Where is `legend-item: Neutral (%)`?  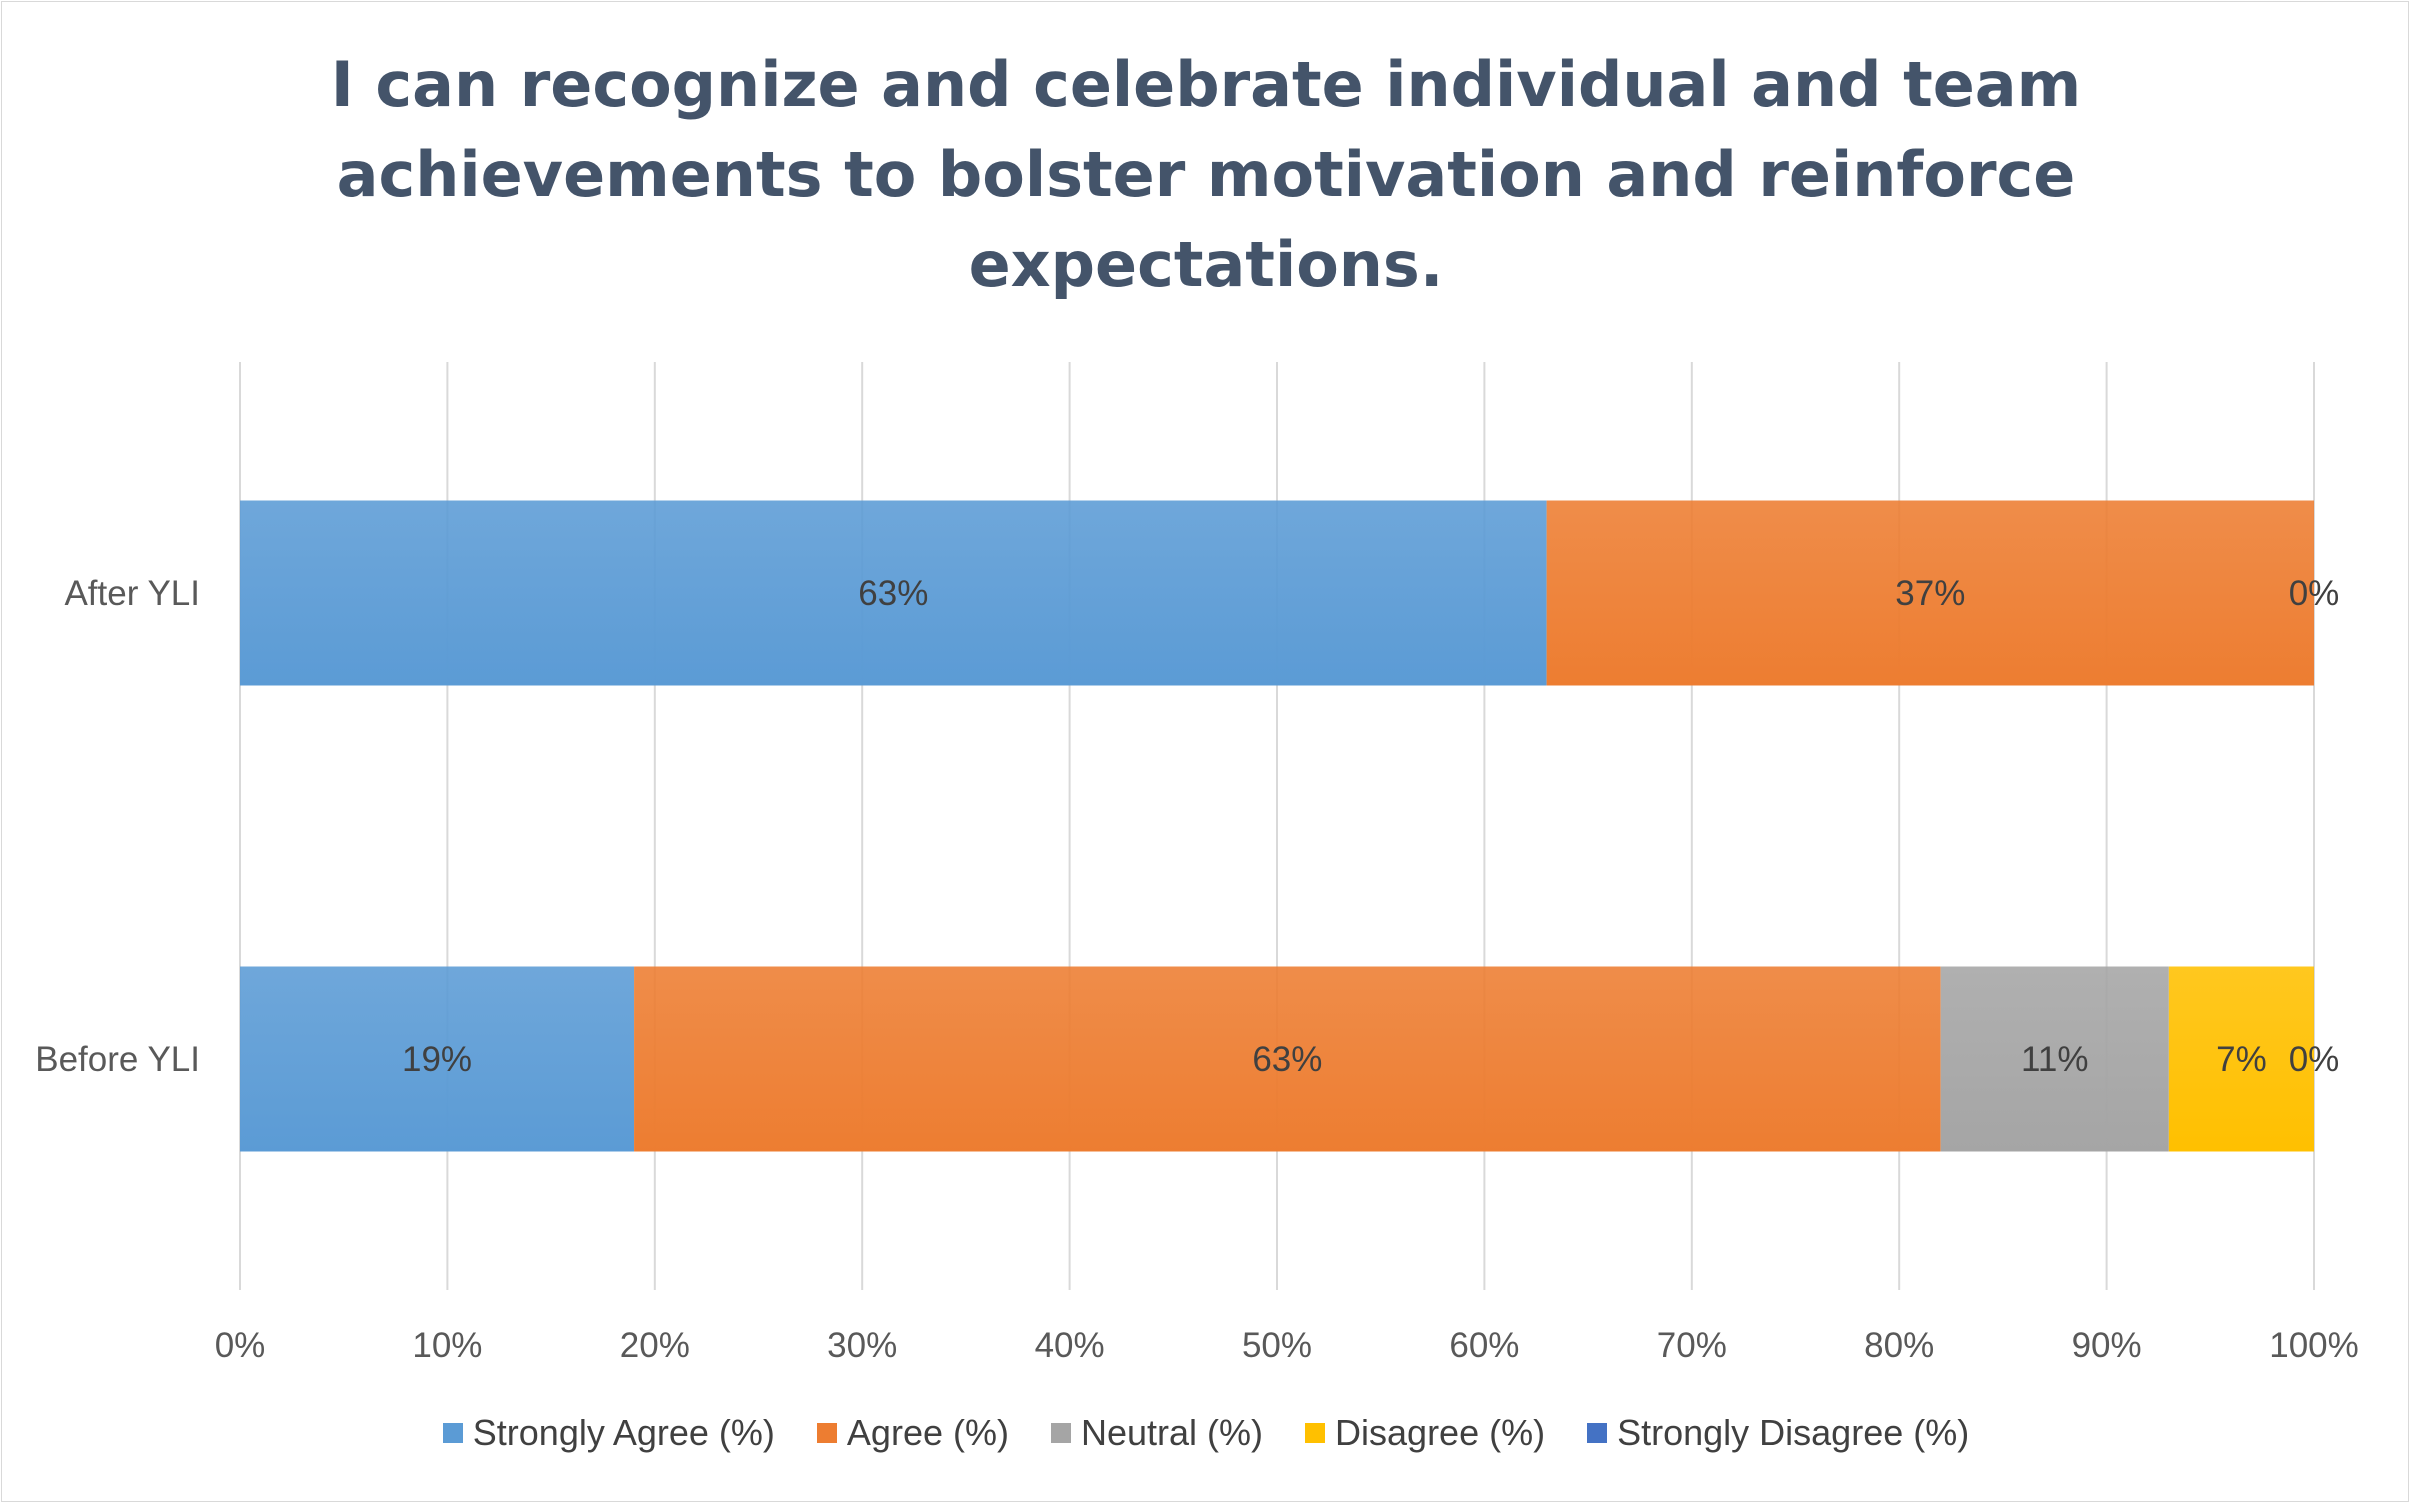 legend-item: Neutral (%) is located at coordinates (1157, 1433).